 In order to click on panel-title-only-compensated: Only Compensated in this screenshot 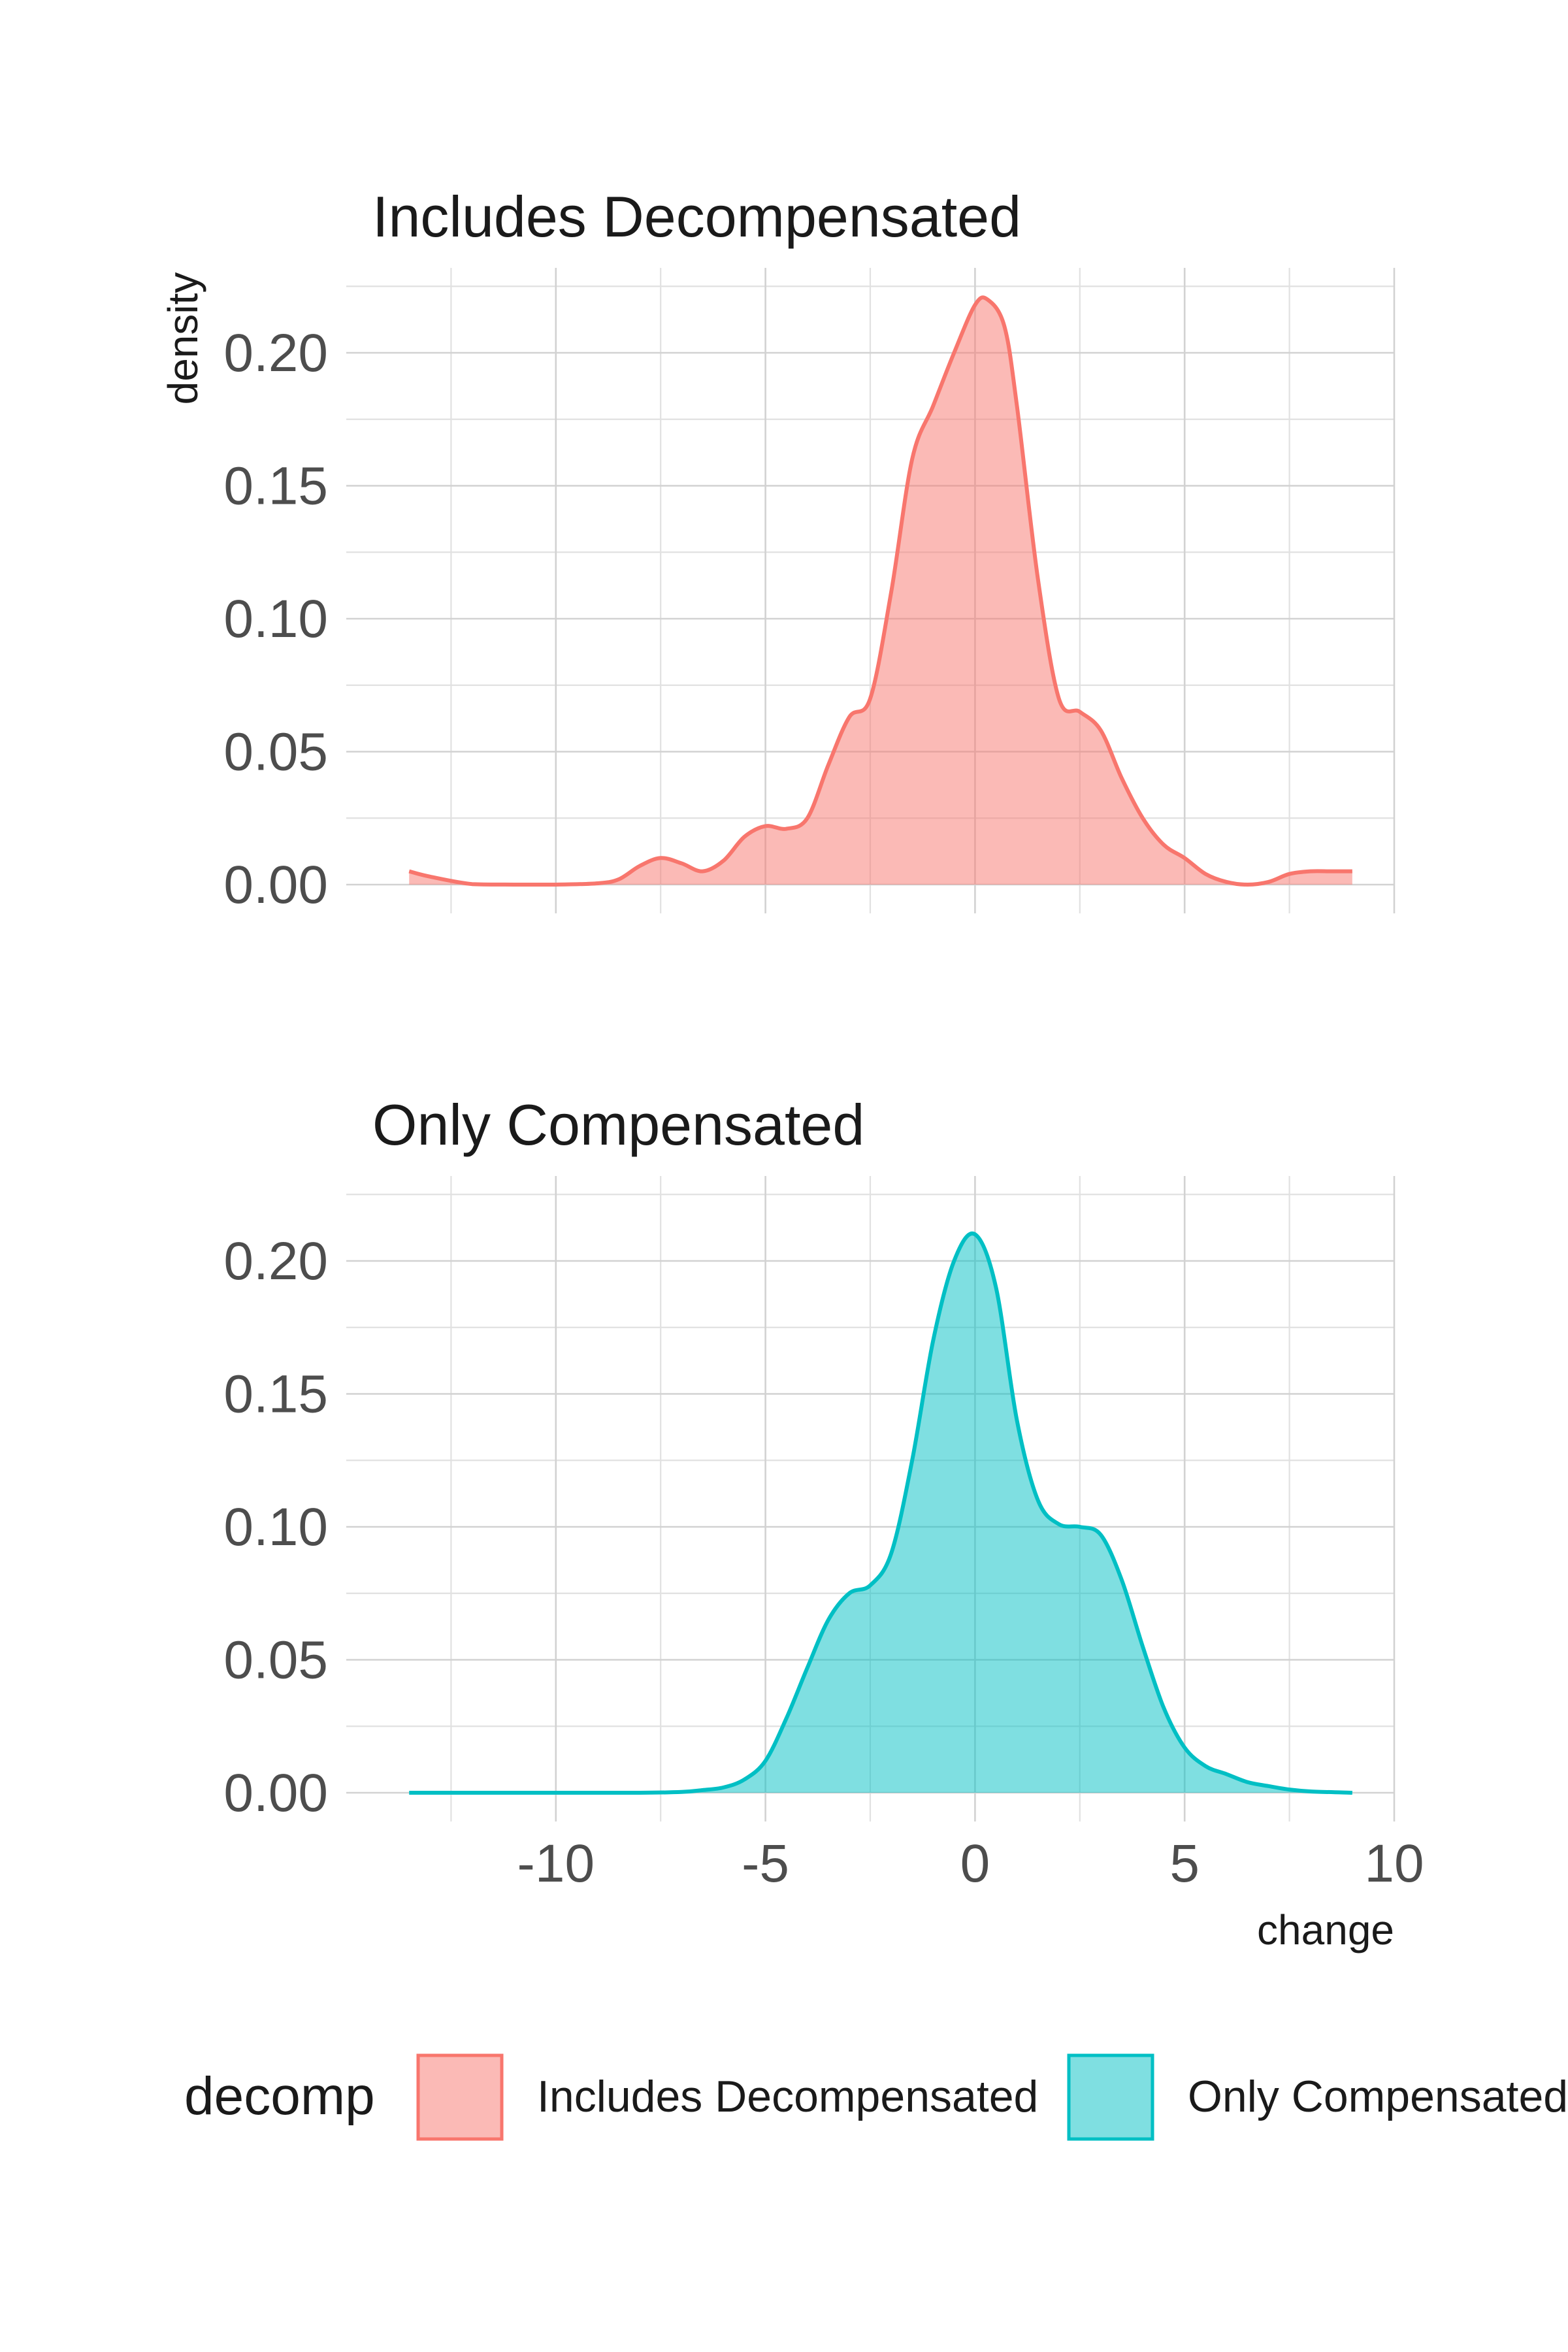, I will do `click(618, 1124)`.